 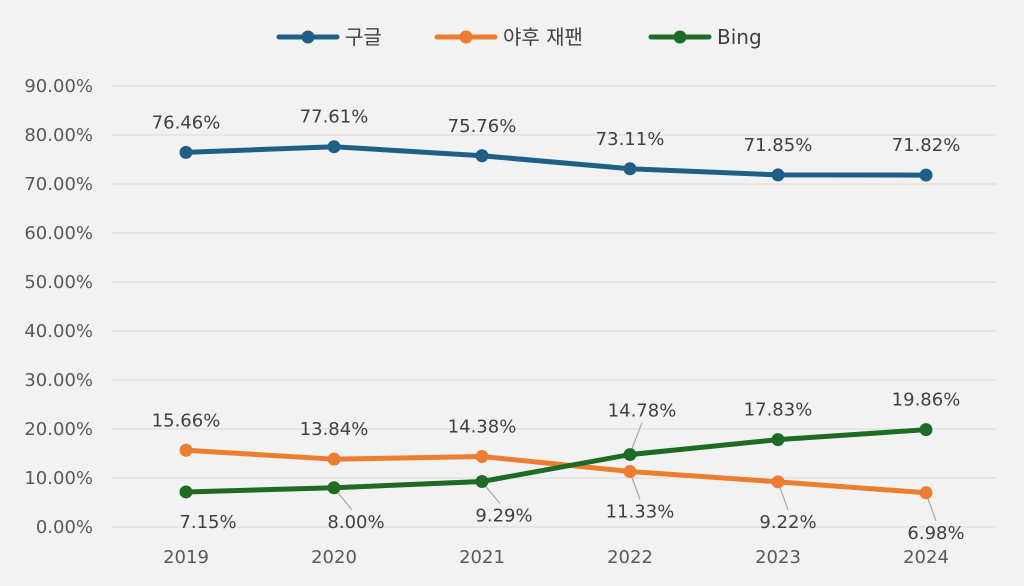 What do you see at coordinates (935, 533) in the screenshot?
I see `data-label: 6.98%` at bounding box center [935, 533].